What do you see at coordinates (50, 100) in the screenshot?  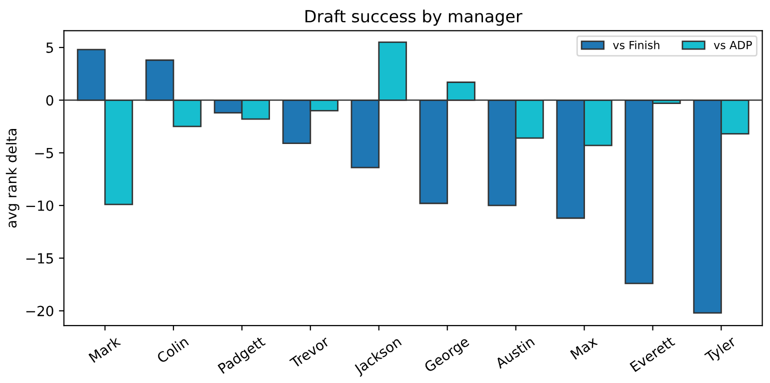 I see `y-tick-label: 0` at bounding box center [50, 100].